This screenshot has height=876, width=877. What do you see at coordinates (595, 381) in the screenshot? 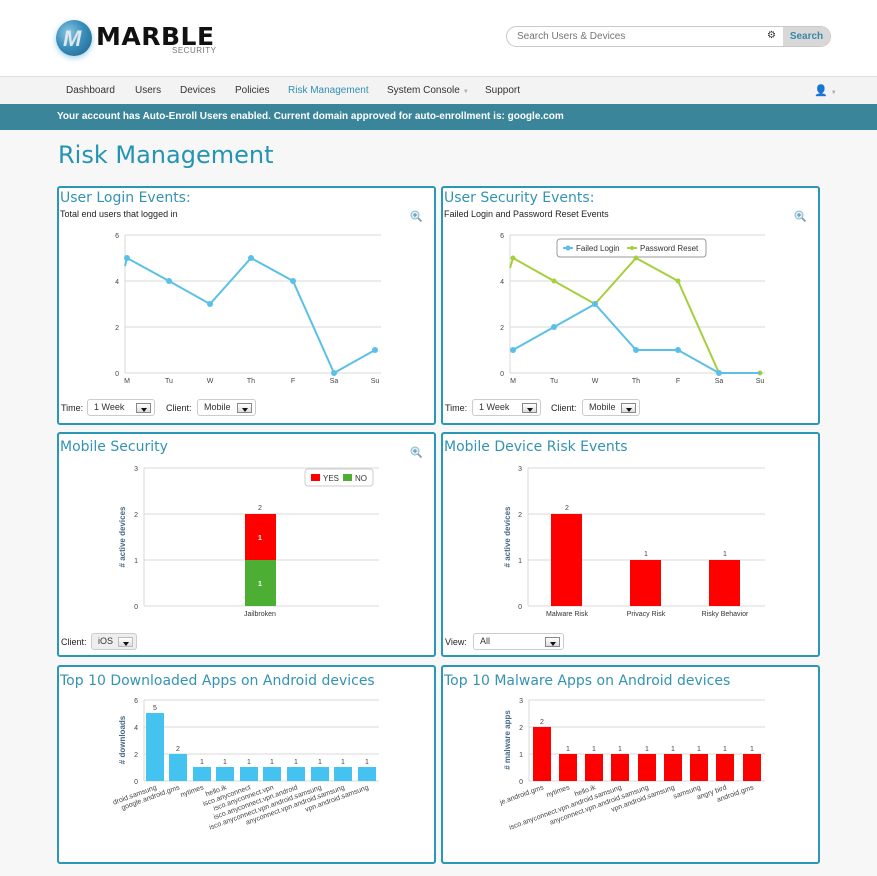
I see `svg-text: W` at bounding box center [595, 381].